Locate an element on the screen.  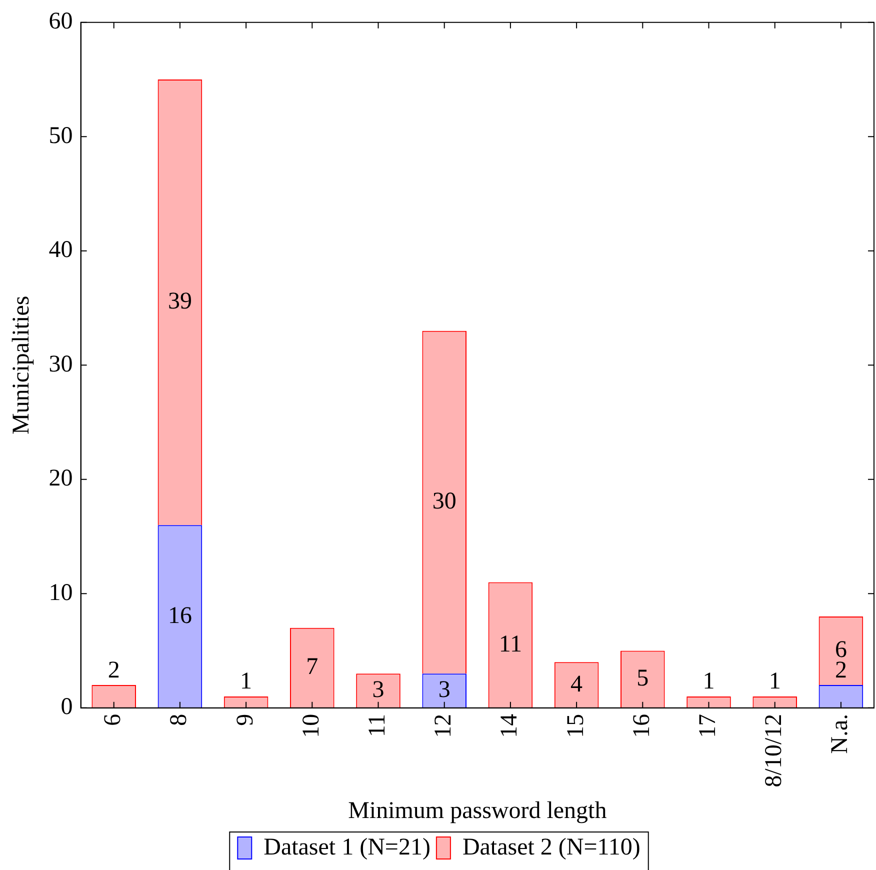
y-tick-label: 0 is located at coordinates (66, 707).